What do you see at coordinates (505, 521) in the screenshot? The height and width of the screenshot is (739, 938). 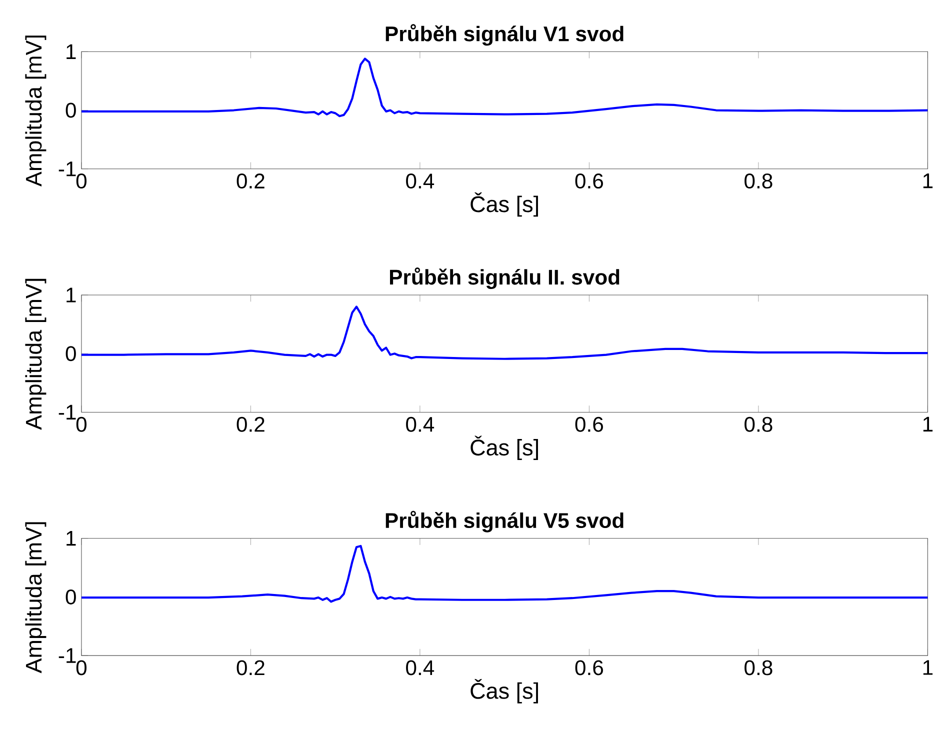 I see `chart-title: Průběh signálu V5 svod` at bounding box center [505, 521].